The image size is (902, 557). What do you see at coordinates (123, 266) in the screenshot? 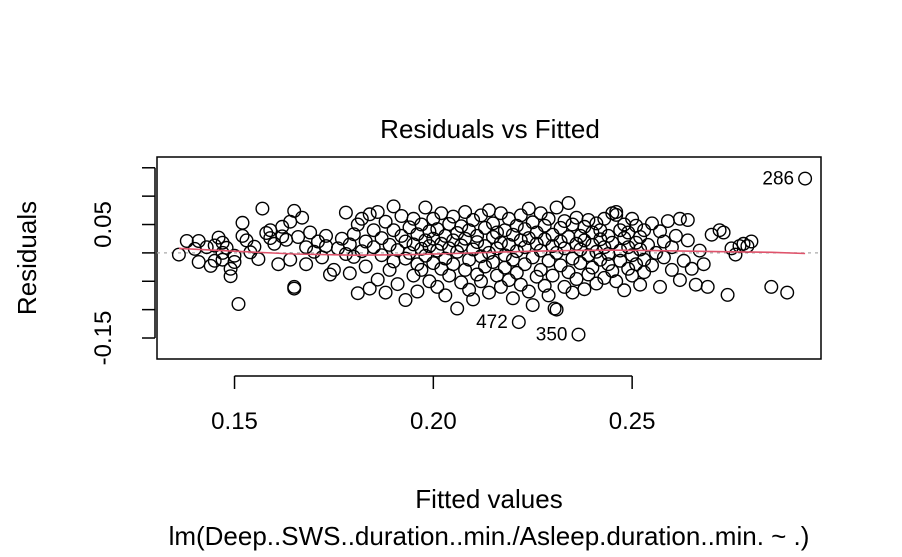
I see `y-axis: -0.15 0.05` at bounding box center [123, 266].